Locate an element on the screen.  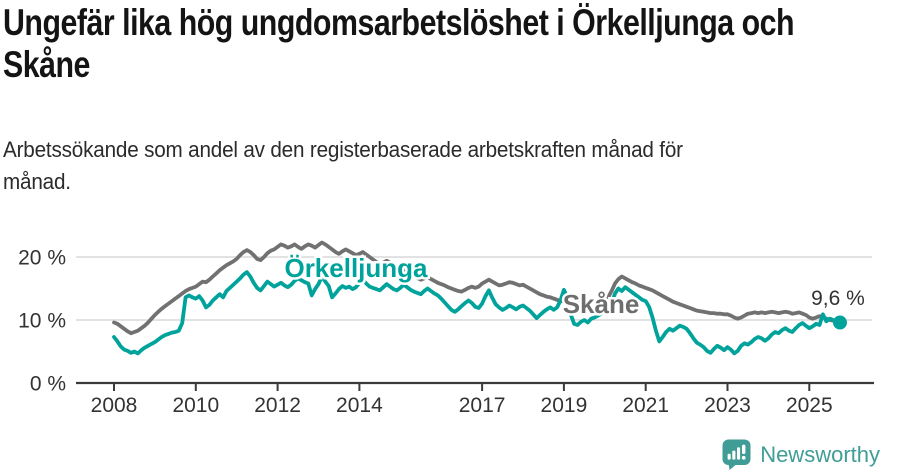
x-tick-label-2019: 2019 is located at coordinates (564, 405).